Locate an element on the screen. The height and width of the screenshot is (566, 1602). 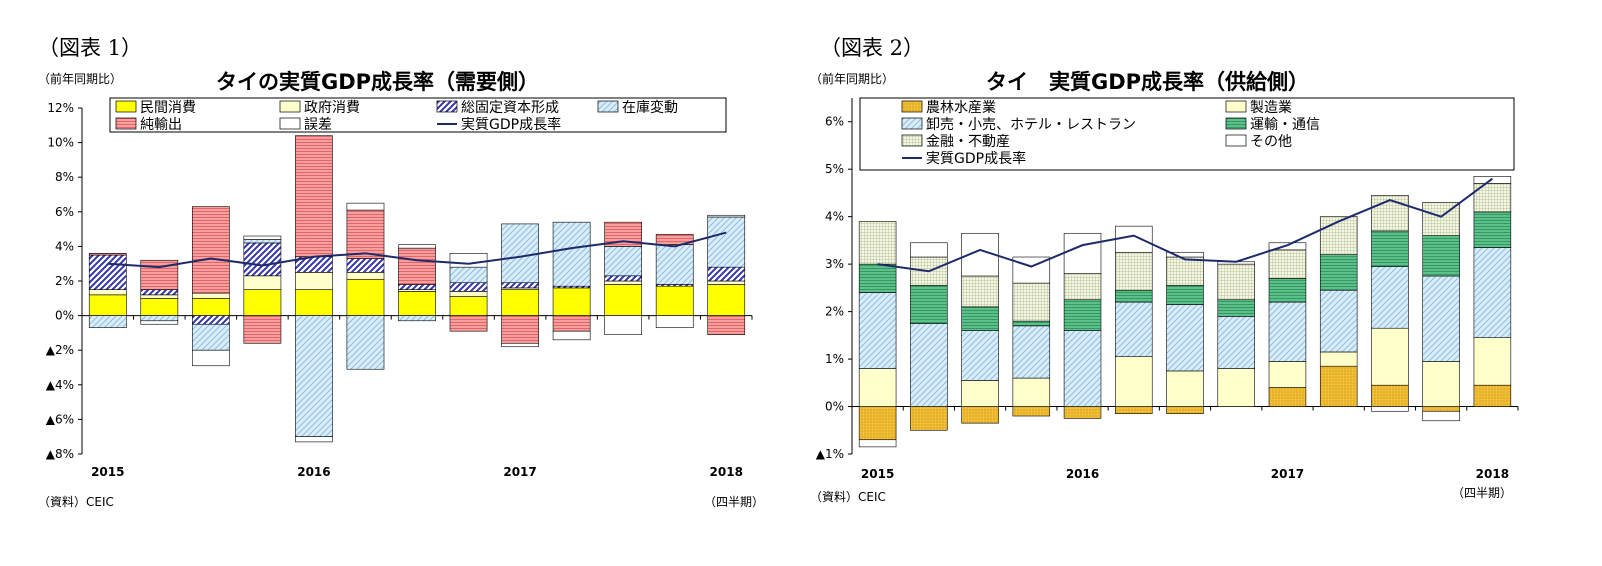
legend-label: 製造業 is located at coordinates (1271, 108).